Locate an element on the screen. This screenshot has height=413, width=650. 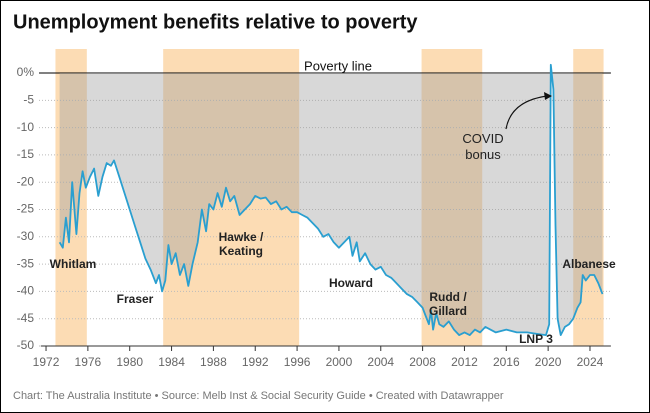
x-tick-label: 1992 is located at coordinates (255, 362).